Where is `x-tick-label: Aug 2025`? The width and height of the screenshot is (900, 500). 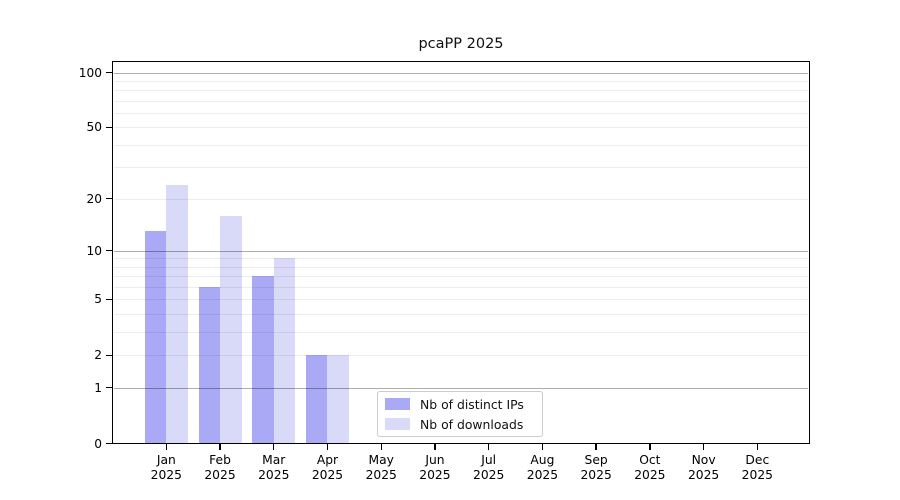 x-tick-label: Aug 2025 is located at coordinates (542, 467).